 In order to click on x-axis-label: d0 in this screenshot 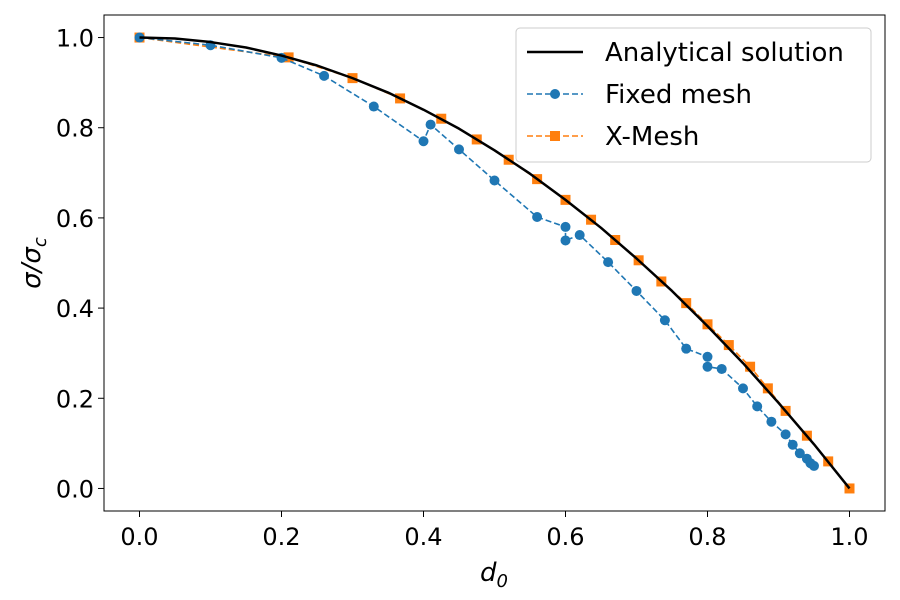, I will do `click(494, 575)`.